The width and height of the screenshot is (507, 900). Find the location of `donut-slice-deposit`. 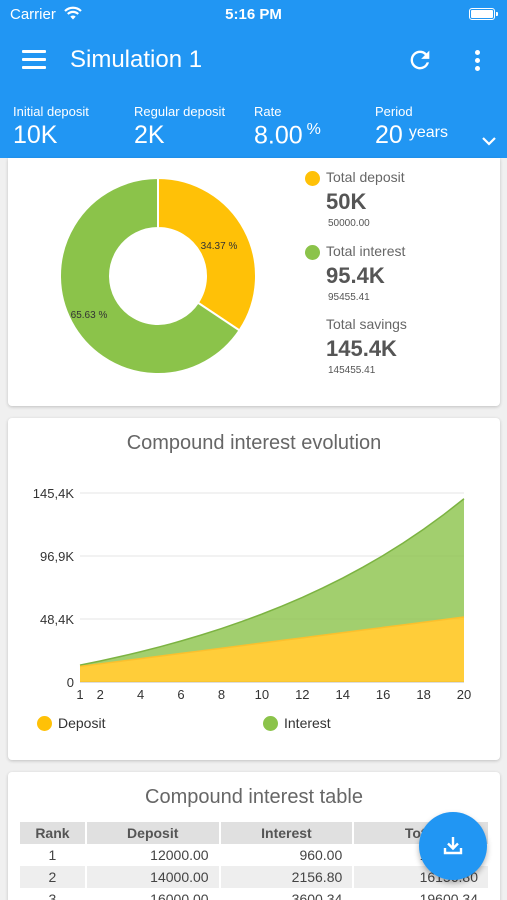

donut-slice-deposit is located at coordinates (207, 254).